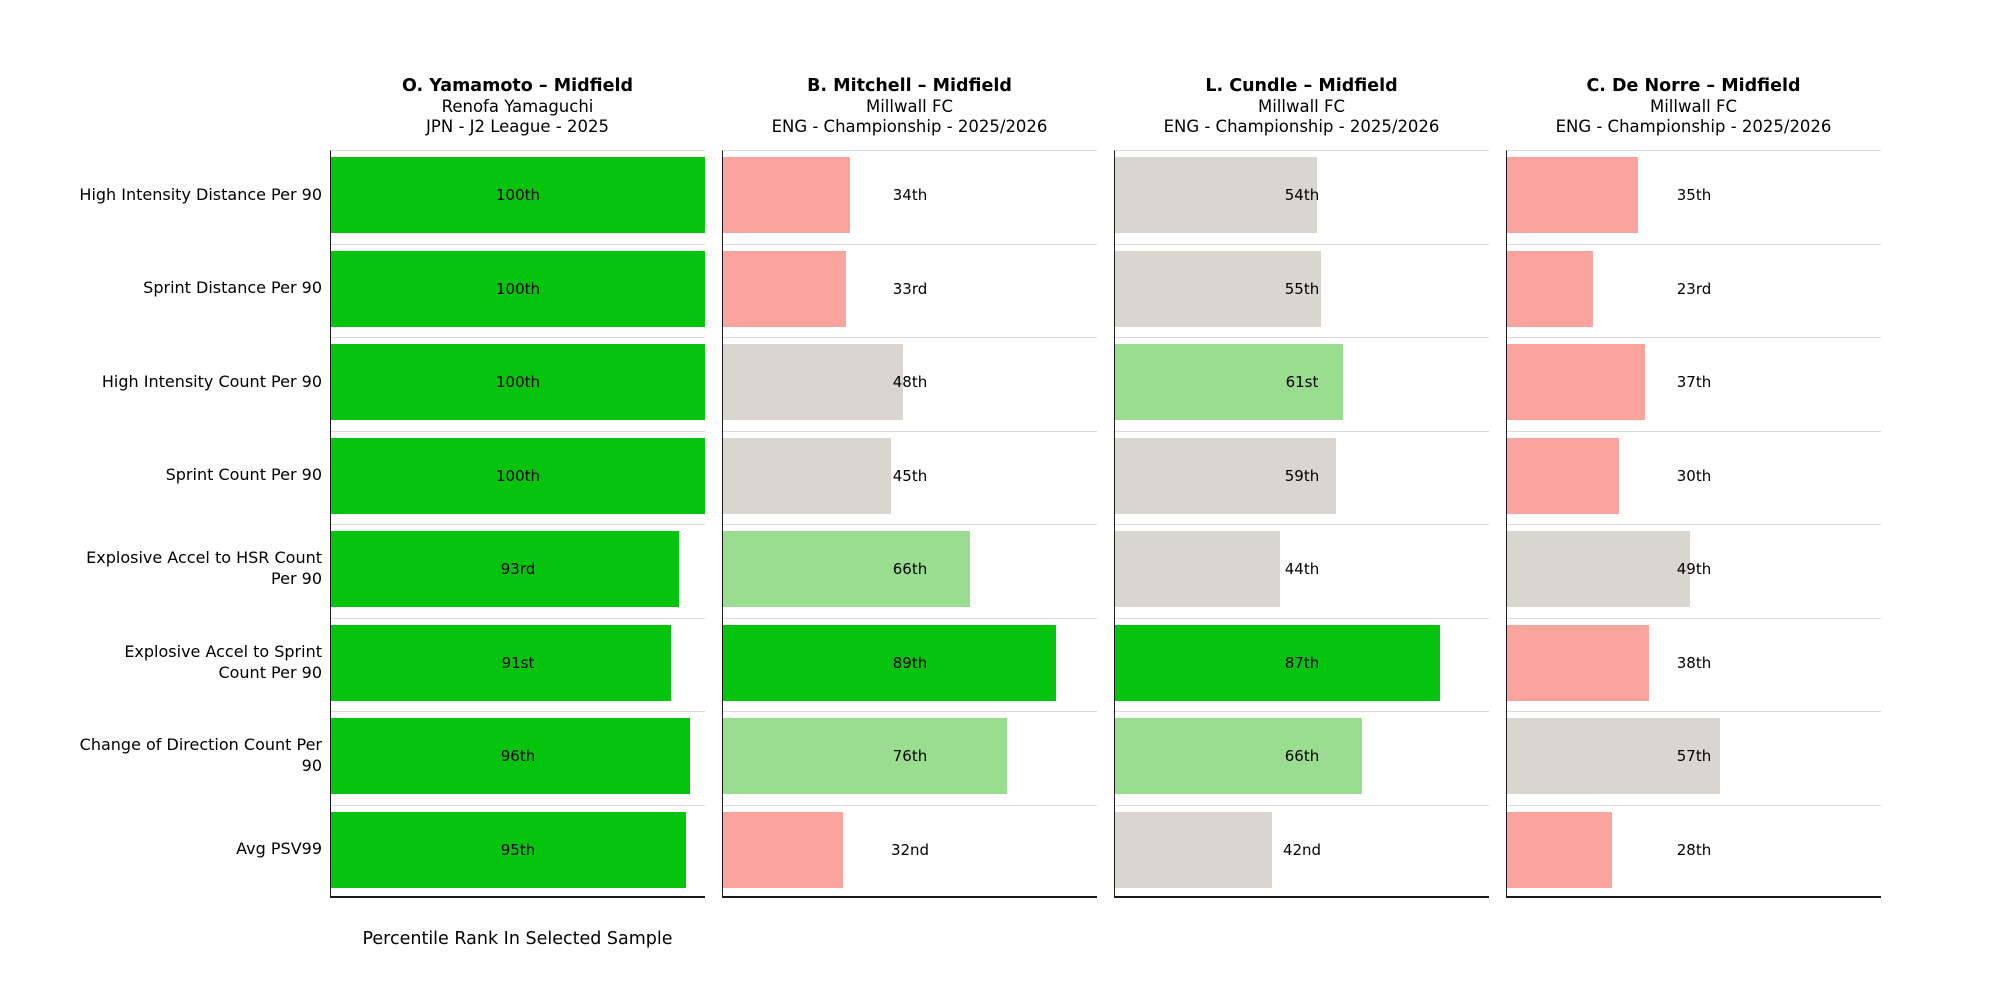  I want to click on metric-label: Explosive Accel to Sprint Count Per 90, so click(223, 661).